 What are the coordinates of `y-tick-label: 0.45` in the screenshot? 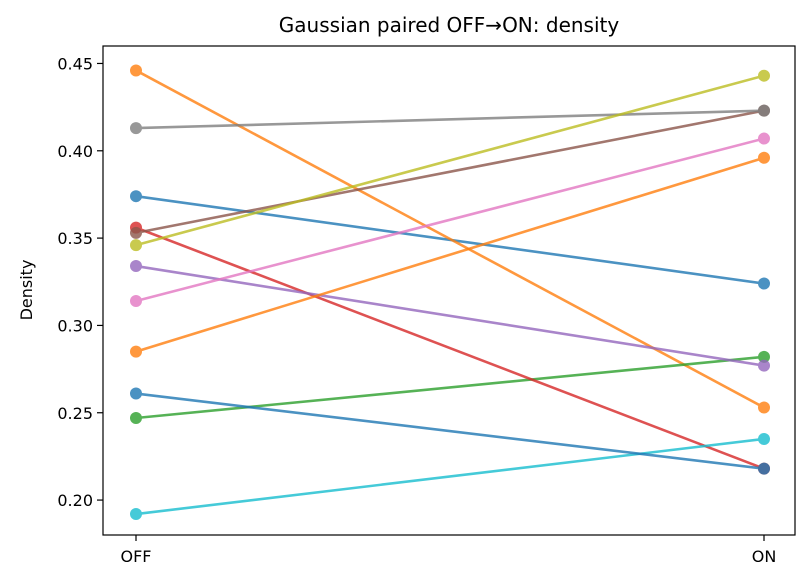 It's located at (75, 63).